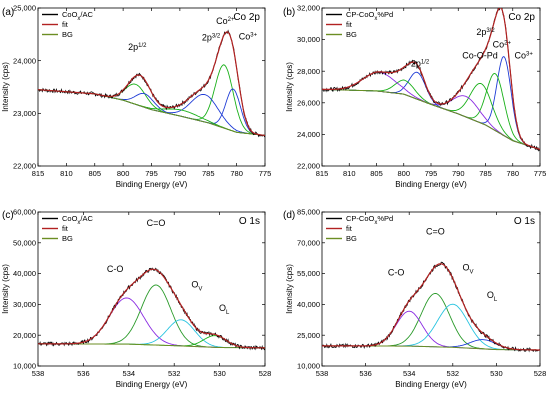 This screenshot has height=403, width=550. What do you see at coordinates (308, 273) in the screenshot?
I see `y-tick-label: 55,000` at bounding box center [308, 273].